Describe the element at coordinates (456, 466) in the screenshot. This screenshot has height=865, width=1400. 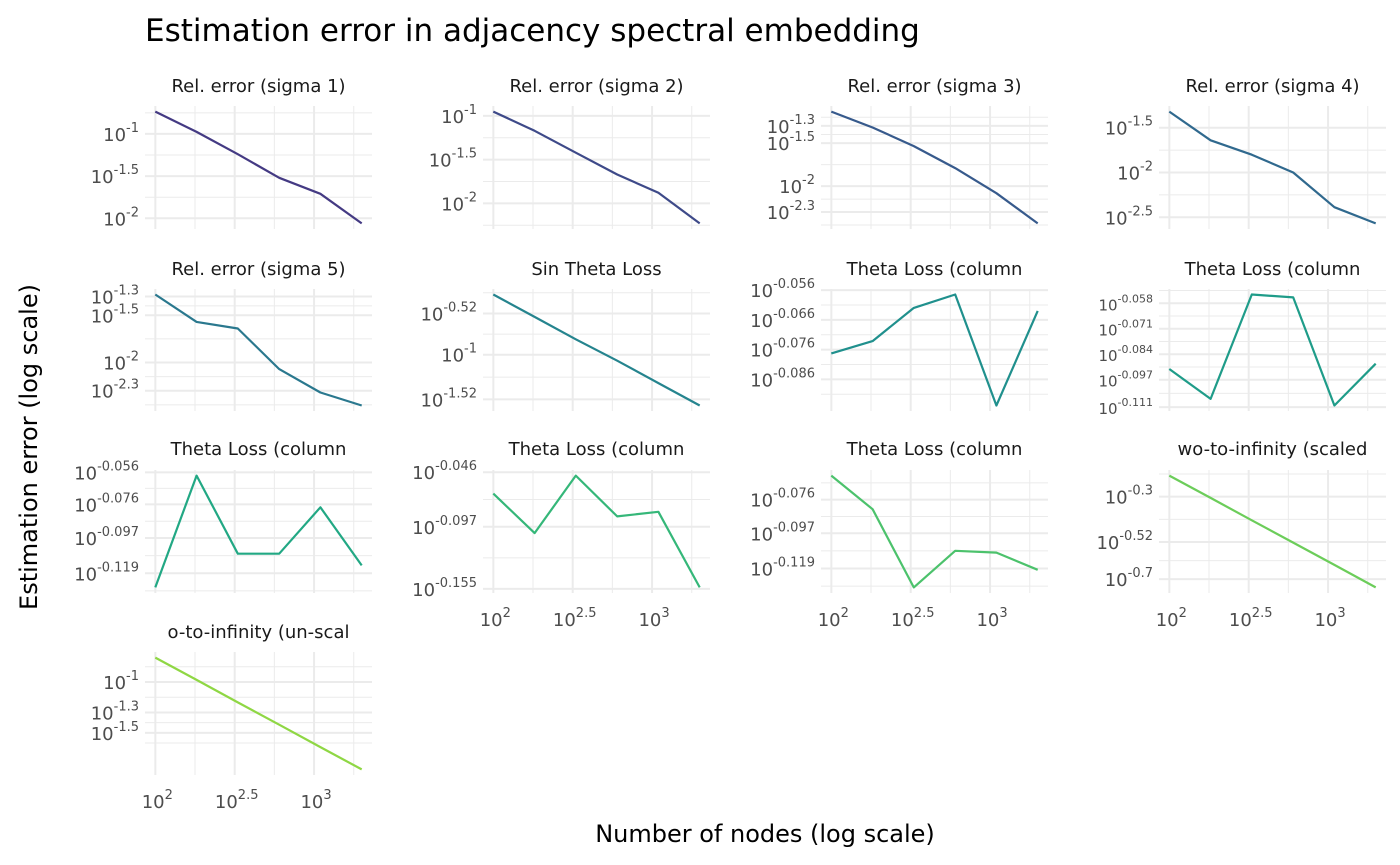
I see `tick-exponent: -0.046` at that location.